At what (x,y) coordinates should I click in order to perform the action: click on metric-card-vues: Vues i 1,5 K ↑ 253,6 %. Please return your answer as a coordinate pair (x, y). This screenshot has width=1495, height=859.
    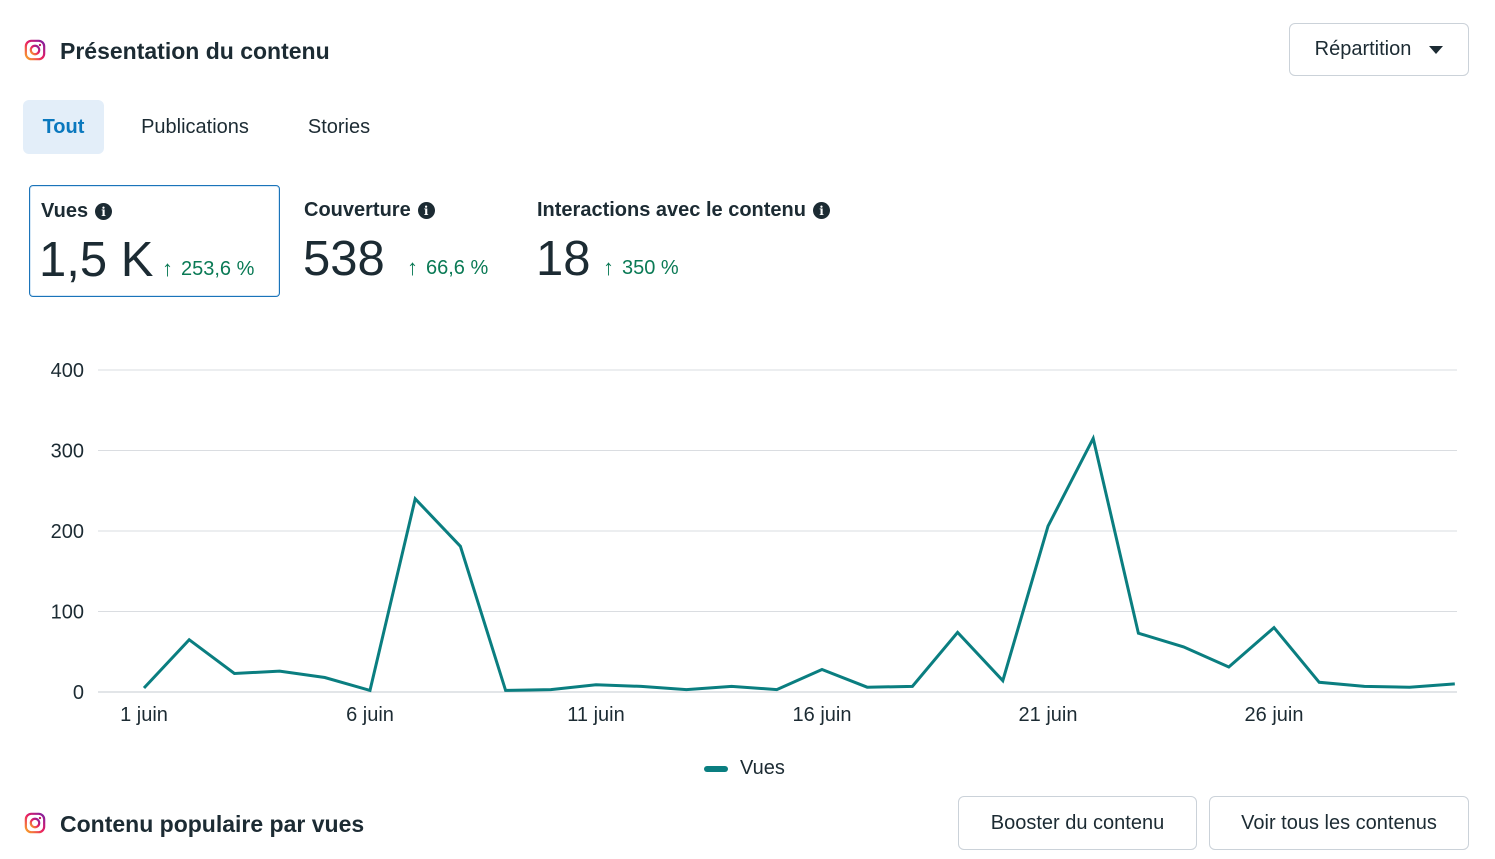
    Looking at the image, I should click on (154, 241).